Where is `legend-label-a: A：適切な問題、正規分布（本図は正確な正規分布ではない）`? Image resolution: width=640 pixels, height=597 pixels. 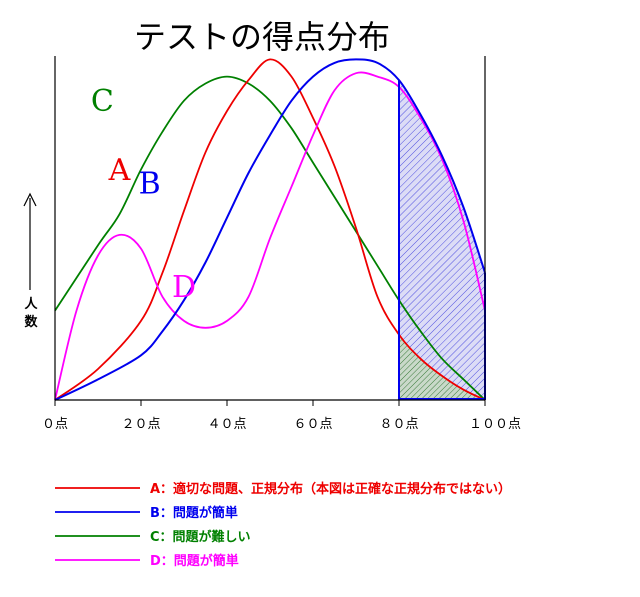 legend-label-a: A：適切な問題、正規分布（本図は正確な正規分布ではない） is located at coordinates (330, 489).